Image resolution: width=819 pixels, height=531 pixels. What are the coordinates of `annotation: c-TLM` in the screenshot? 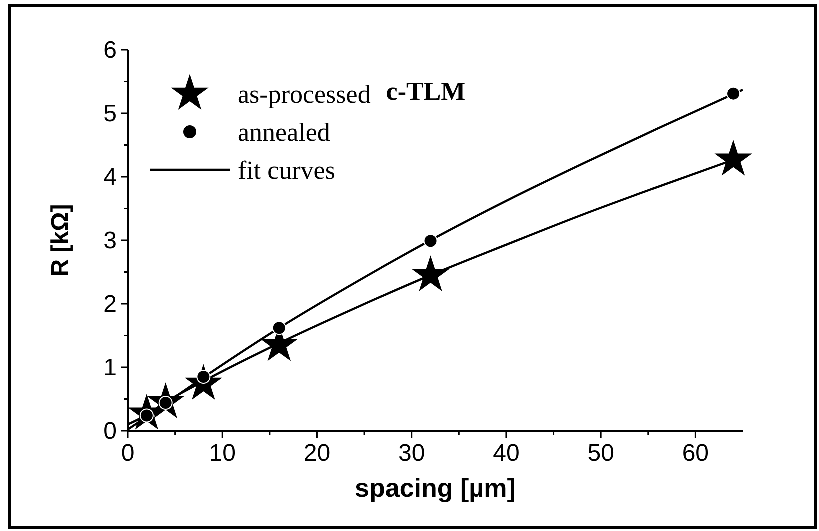 It's located at (426, 91).